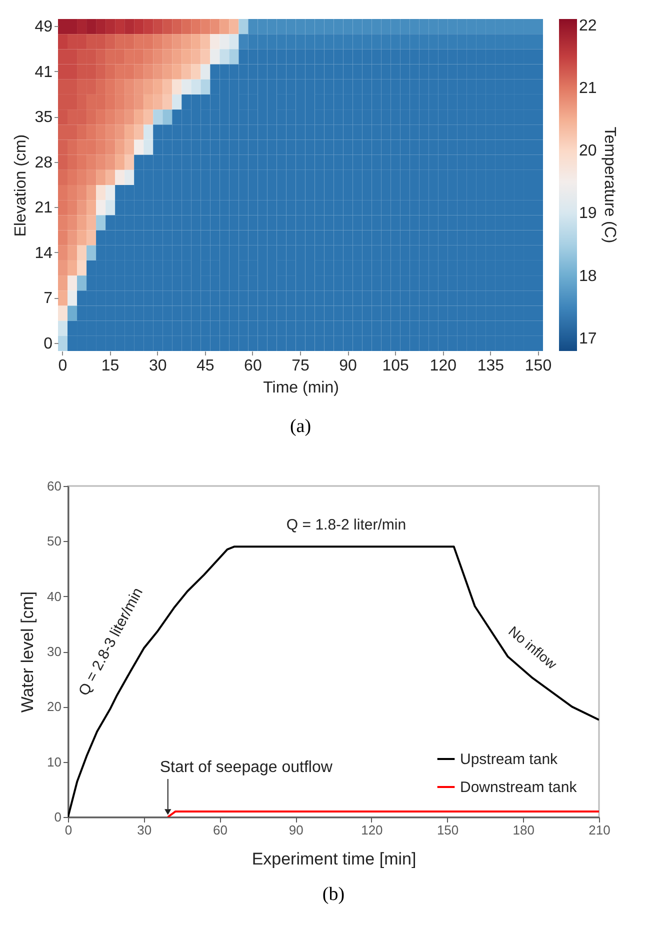 The width and height of the screenshot is (653, 926). What do you see at coordinates (599, 830) in the screenshot?
I see `x-tick-label: 210` at bounding box center [599, 830].